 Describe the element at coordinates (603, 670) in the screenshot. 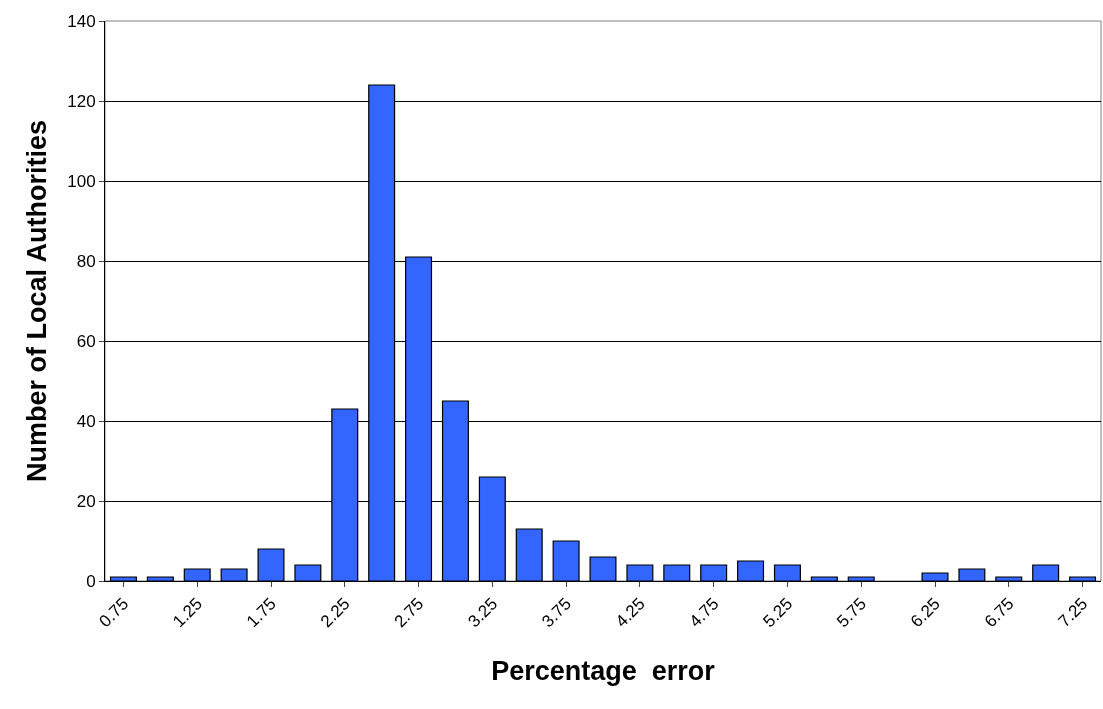

I see `x-axis-title: Percentage error` at that location.